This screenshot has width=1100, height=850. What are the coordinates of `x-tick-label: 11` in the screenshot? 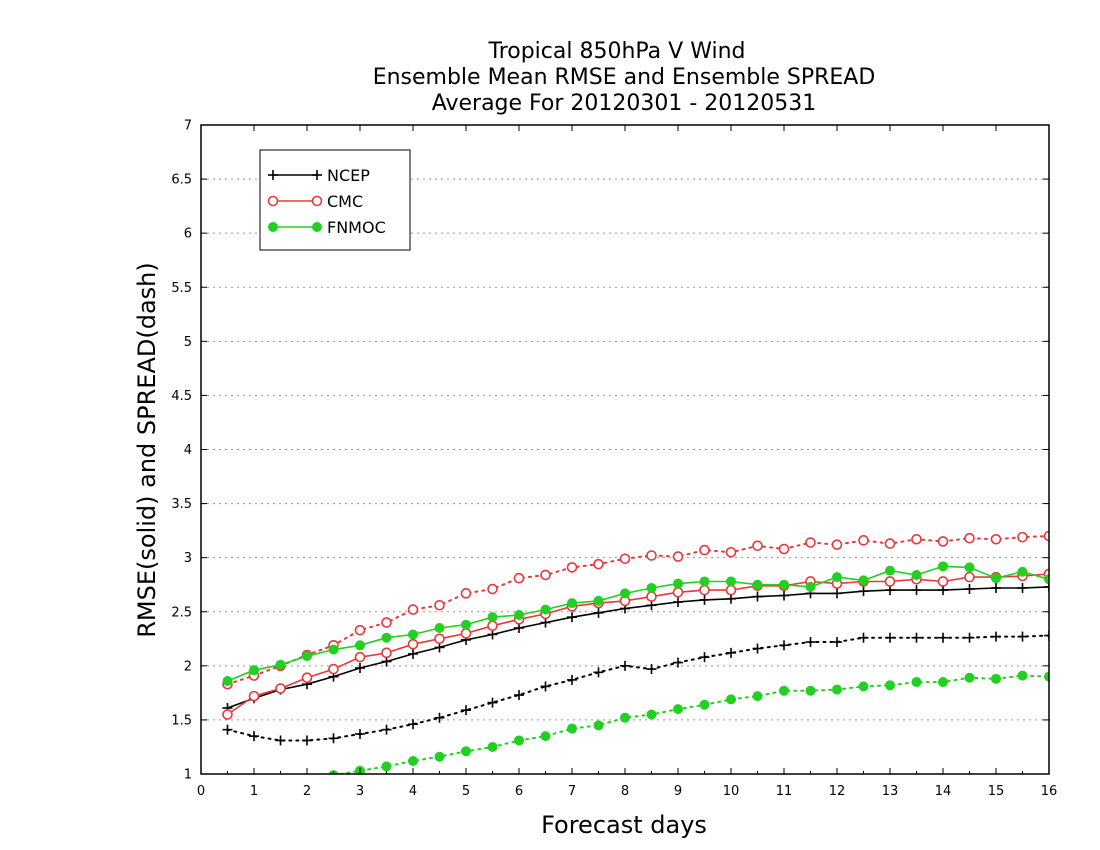 It's located at (784, 791).